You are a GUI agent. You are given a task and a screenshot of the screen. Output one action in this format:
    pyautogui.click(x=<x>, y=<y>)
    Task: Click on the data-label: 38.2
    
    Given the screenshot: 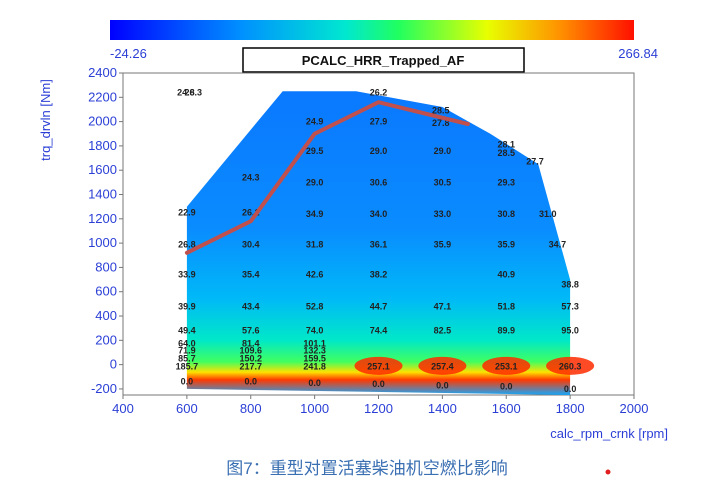 What is the action you would take?
    pyautogui.click(x=379, y=275)
    